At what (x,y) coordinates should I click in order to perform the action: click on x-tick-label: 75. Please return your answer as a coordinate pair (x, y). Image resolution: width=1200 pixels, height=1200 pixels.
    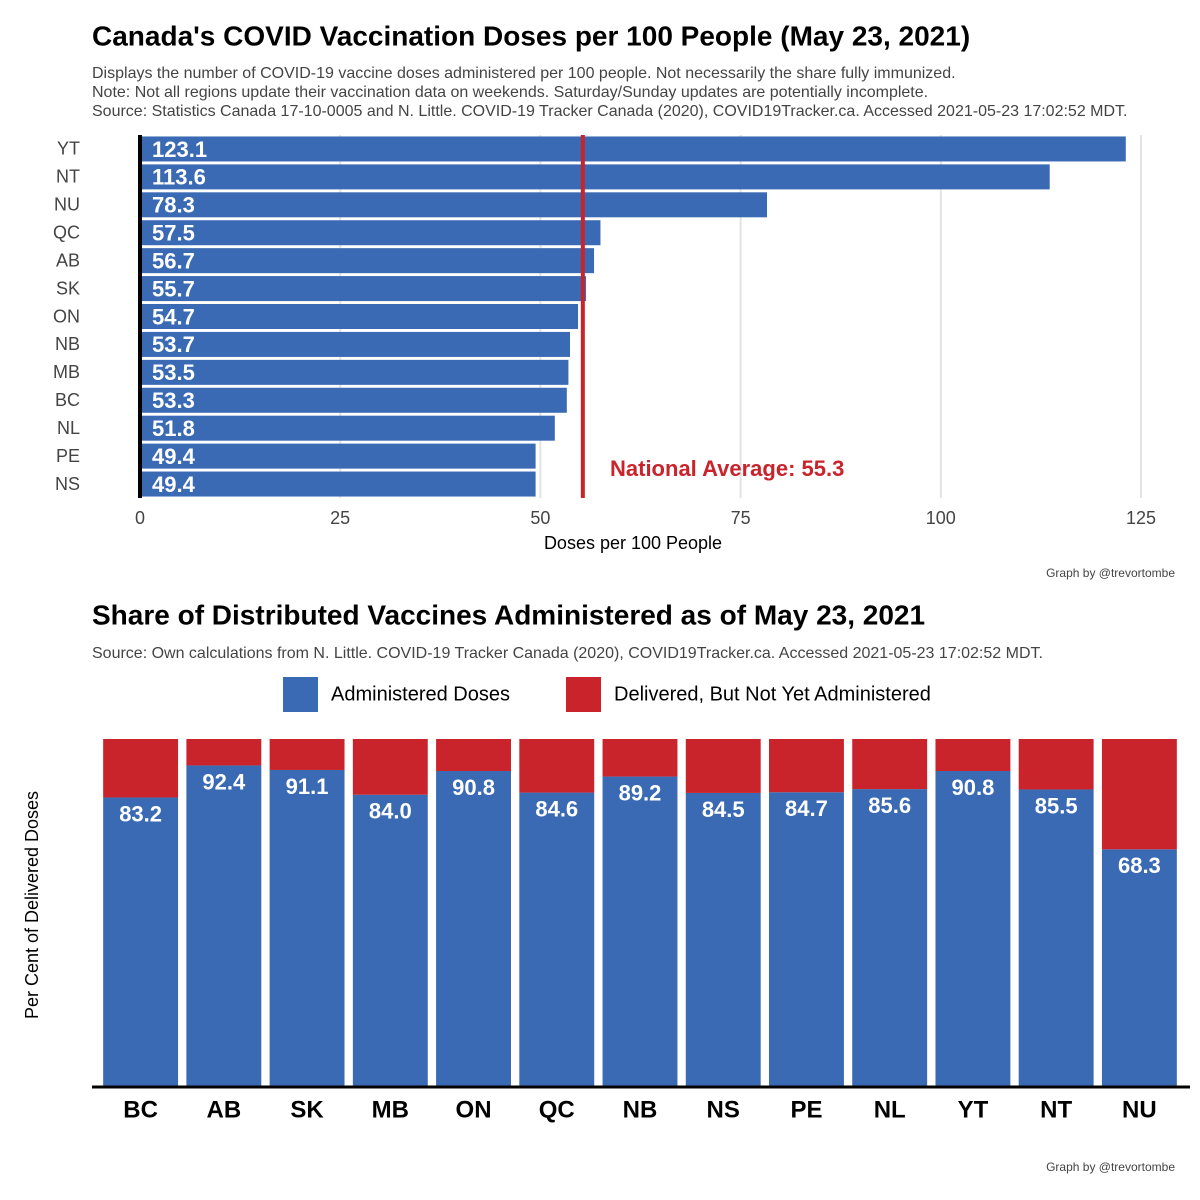
    Looking at the image, I should click on (741, 518).